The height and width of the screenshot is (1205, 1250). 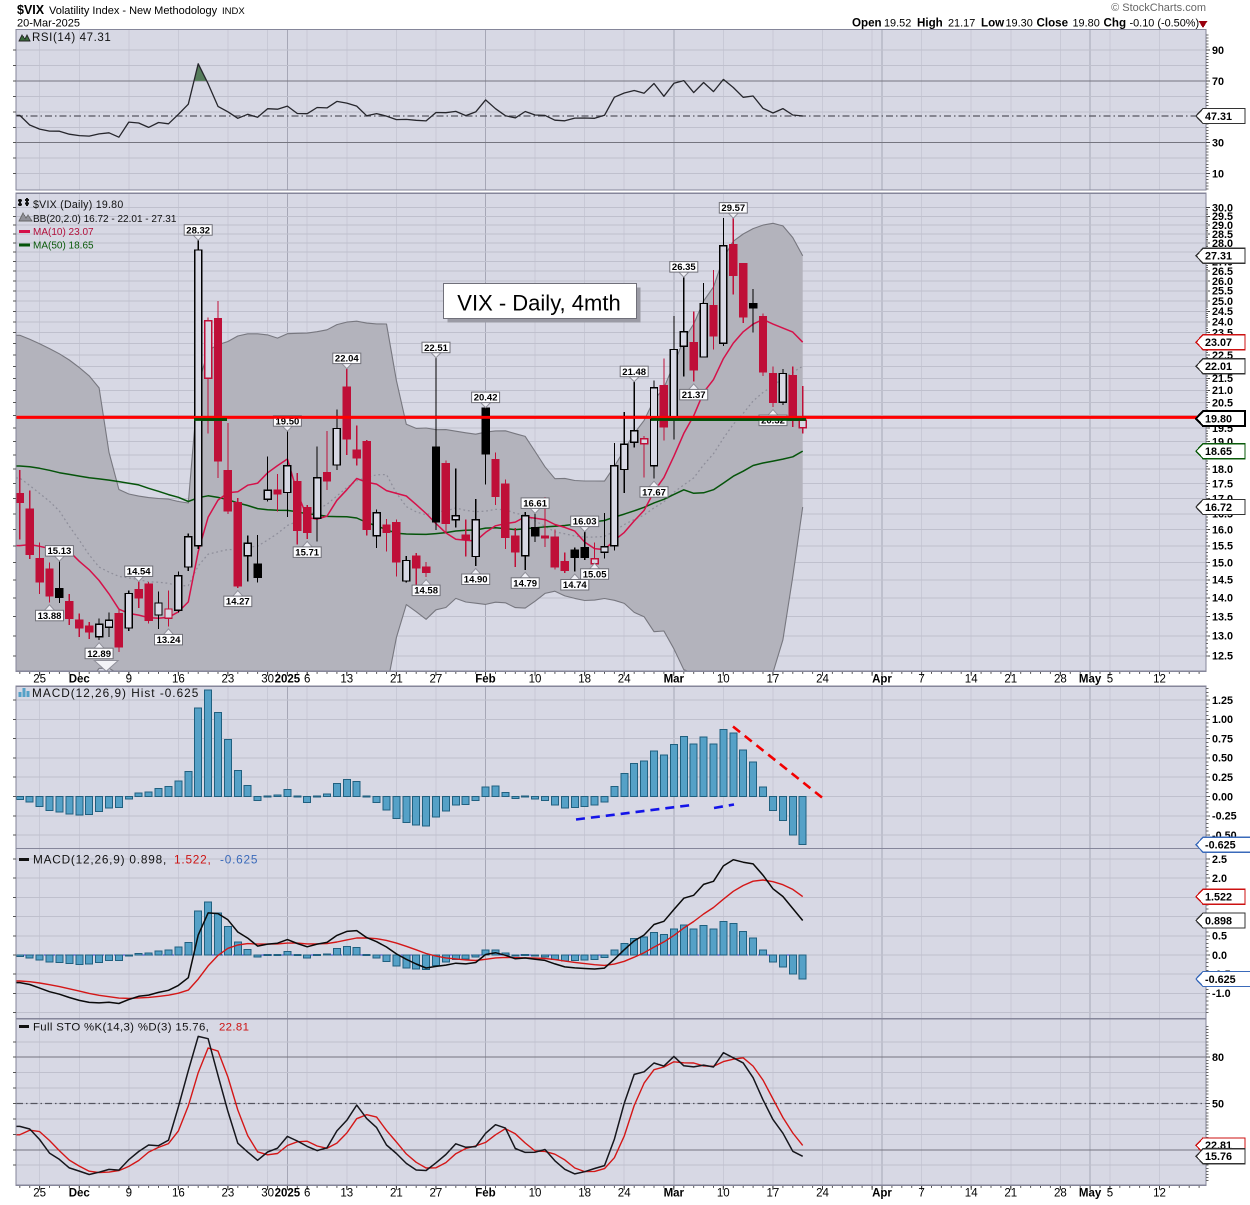 What do you see at coordinates (961, 24) in the screenshot?
I see `svg-text: 21.17` at bounding box center [961, 24].